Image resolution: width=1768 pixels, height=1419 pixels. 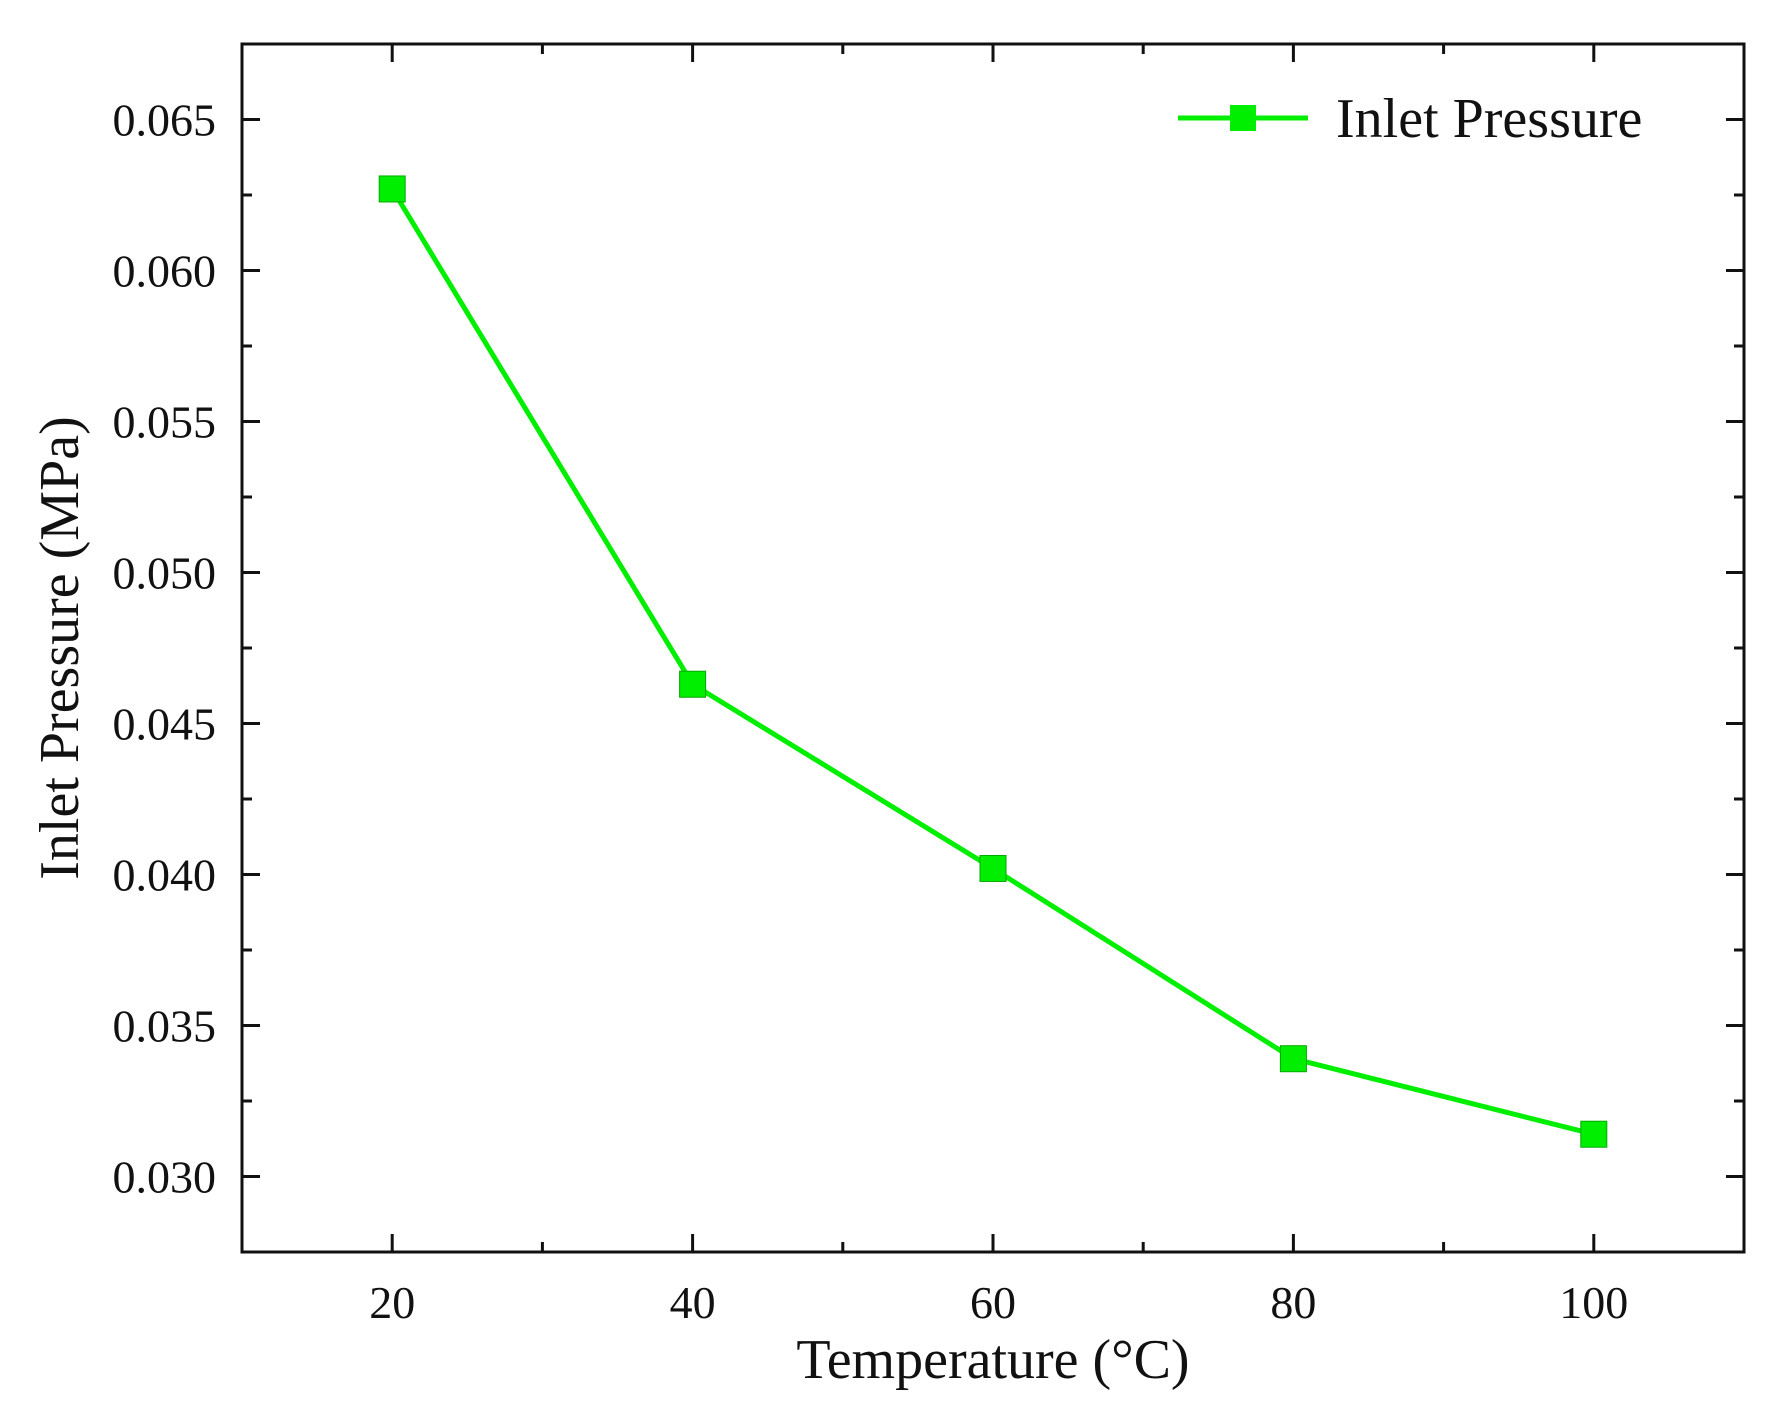 What do you see at coordinates (165, 573) in the screenshot?
I see `y-tick-label: 0.050` at bounding box center [165, 573].